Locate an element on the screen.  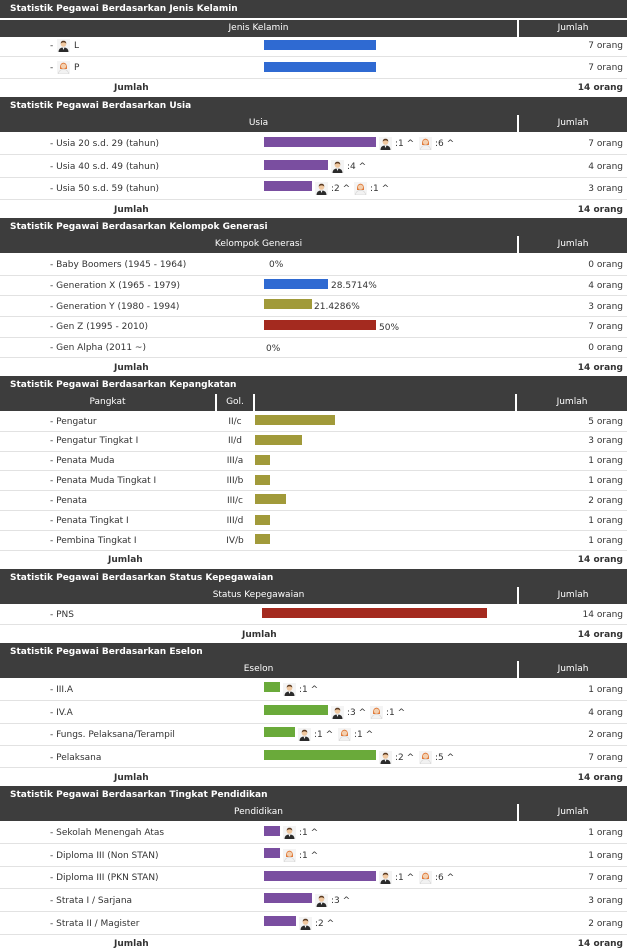
education-label: - Sekolah Menengah Atas is located at coordinates (107, 833).